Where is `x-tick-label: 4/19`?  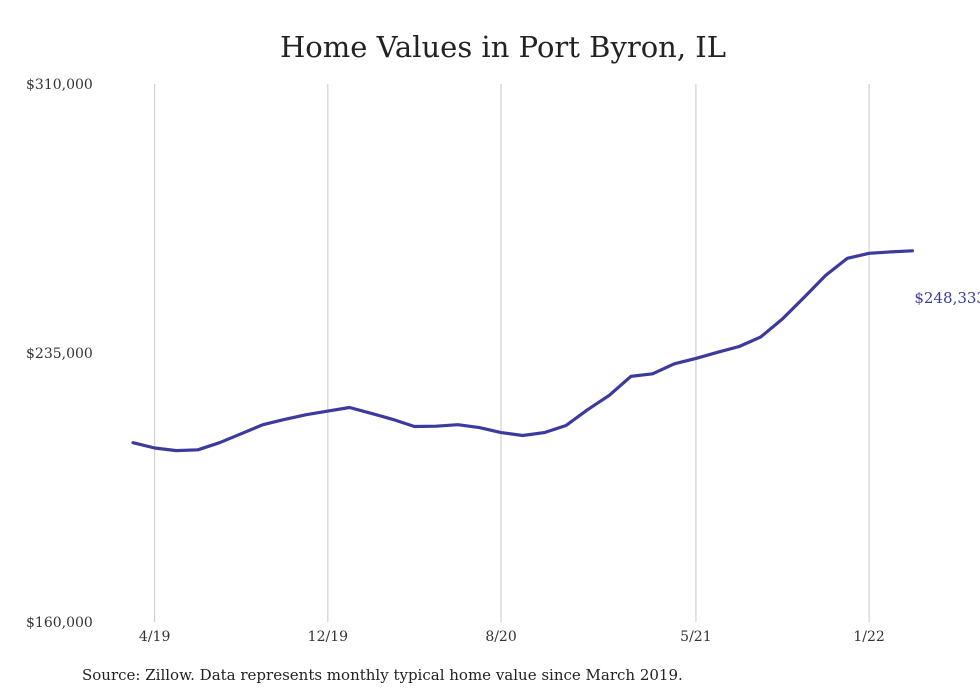
x-tick-label: 4/19 is located at coordinates (154, 637).